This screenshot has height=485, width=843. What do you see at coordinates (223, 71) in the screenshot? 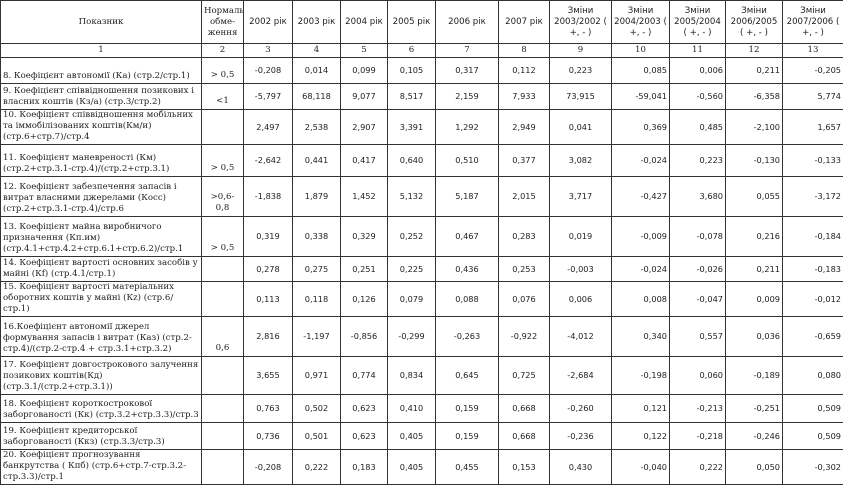
I see `norm-value: > 0,5` at bounding box center [223, 71].